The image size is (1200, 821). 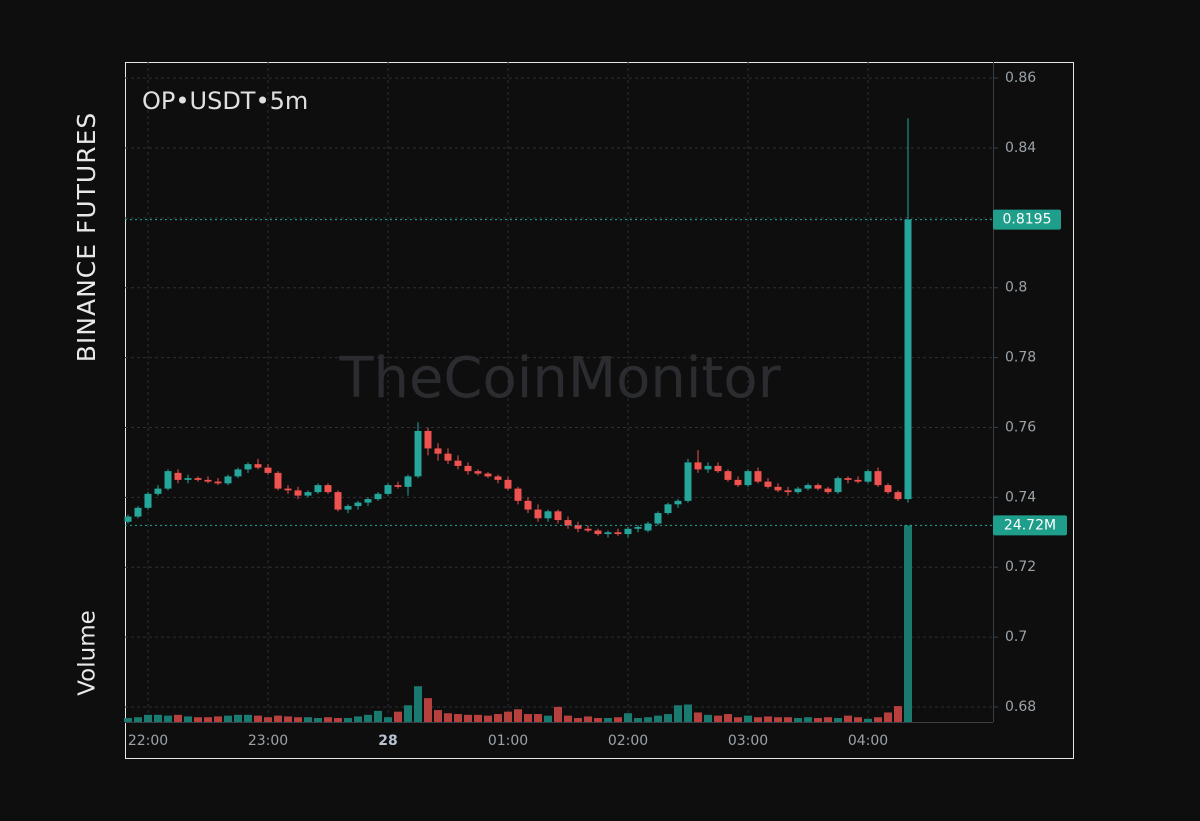 I want to click on y-tick-label: 0.74, so click(x=1020, y=497).